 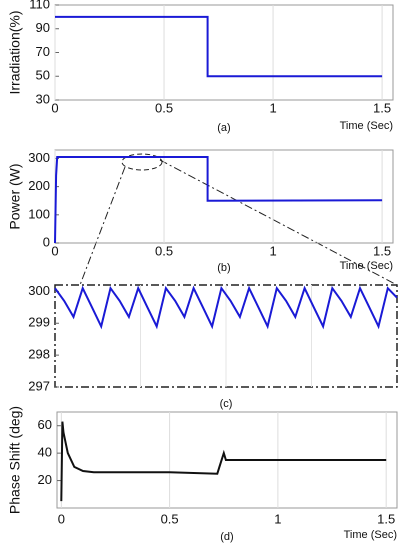 I want to click on y-axis-label: Power (W), so click(x=15, y=196).